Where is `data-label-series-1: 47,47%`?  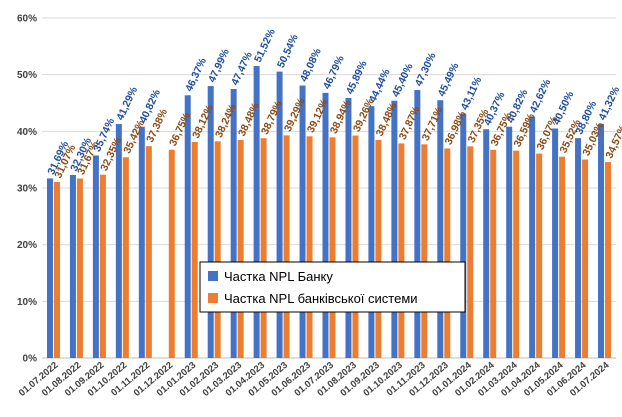 data-label-series-1: 47,47% is located at coordinates (242, 68).